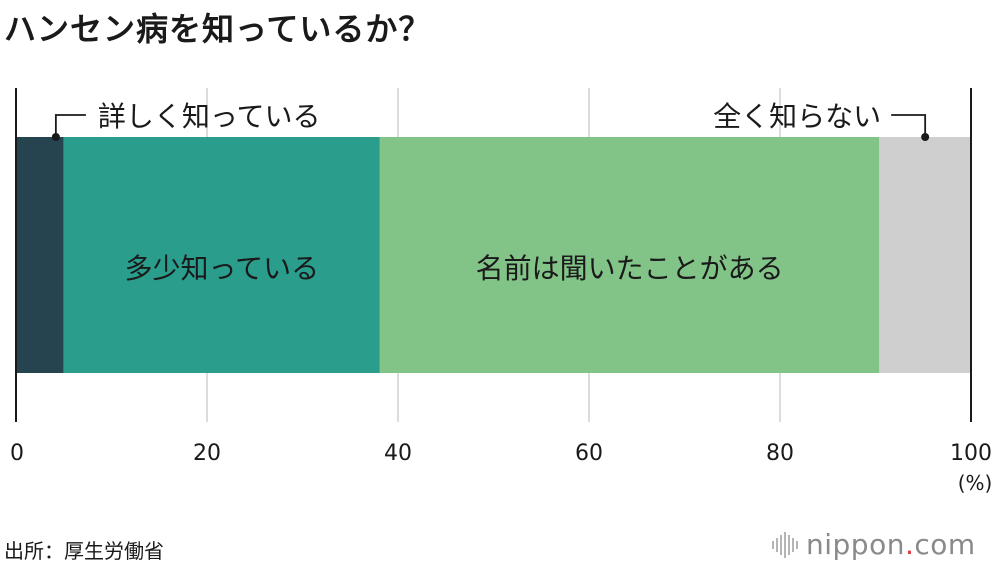  What do you see at coordinates (17, 453) in the screenshot?
I see `x-tick-label-0: 0` at bounding box center [17, 453].